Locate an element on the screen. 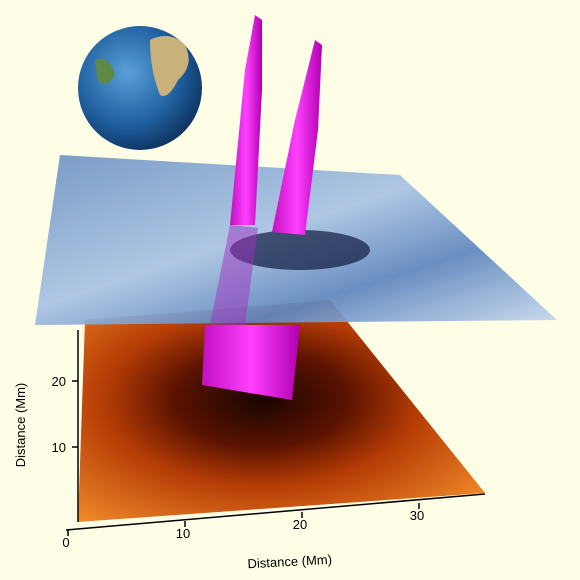 The height and width of the screenshot is (580, 580). flux-tube-base is located at coordinates (251, 362).